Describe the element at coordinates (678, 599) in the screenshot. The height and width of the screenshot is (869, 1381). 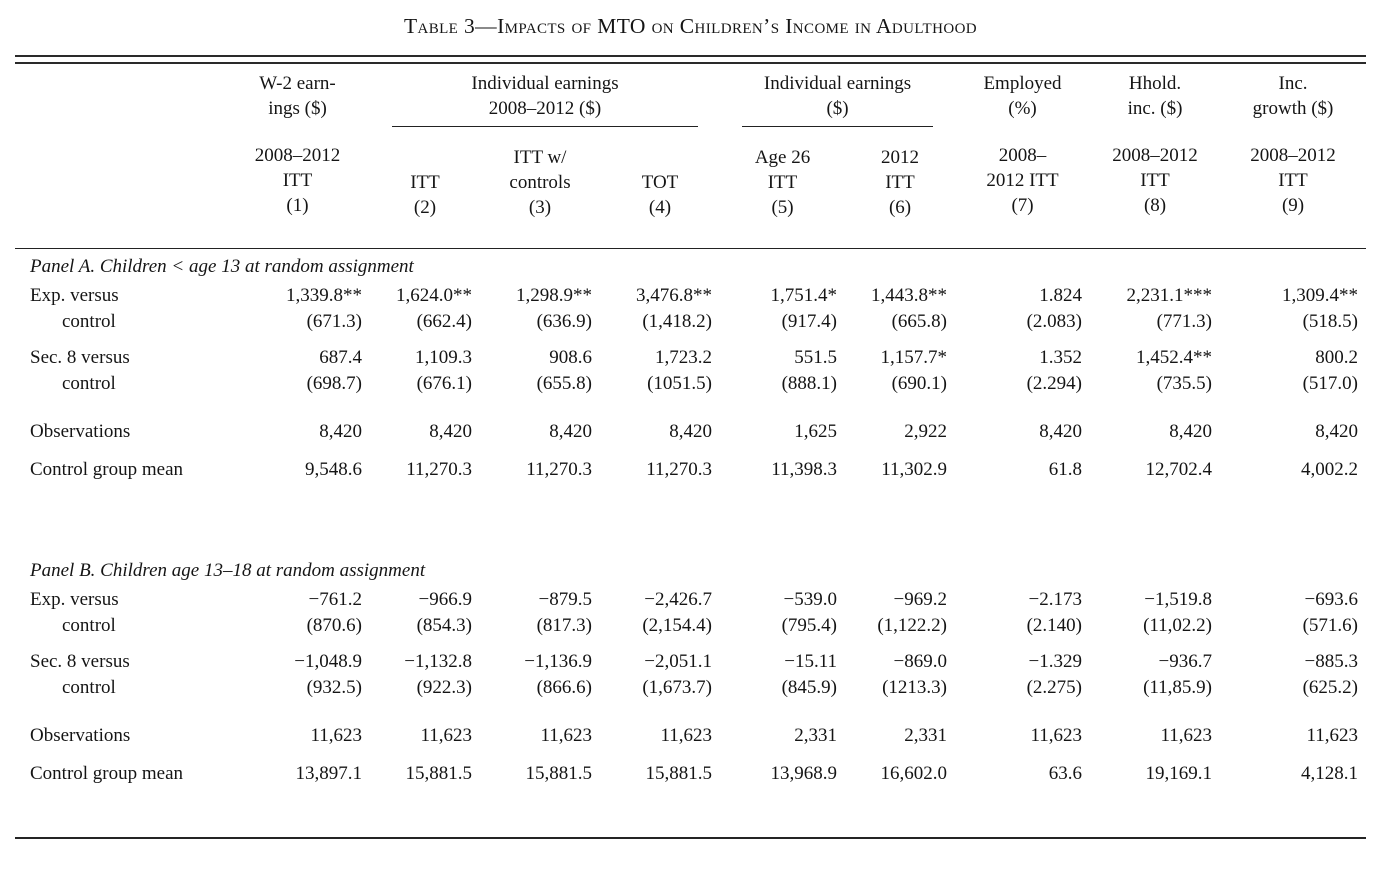
I see `cell: −2,426.7` at that location.